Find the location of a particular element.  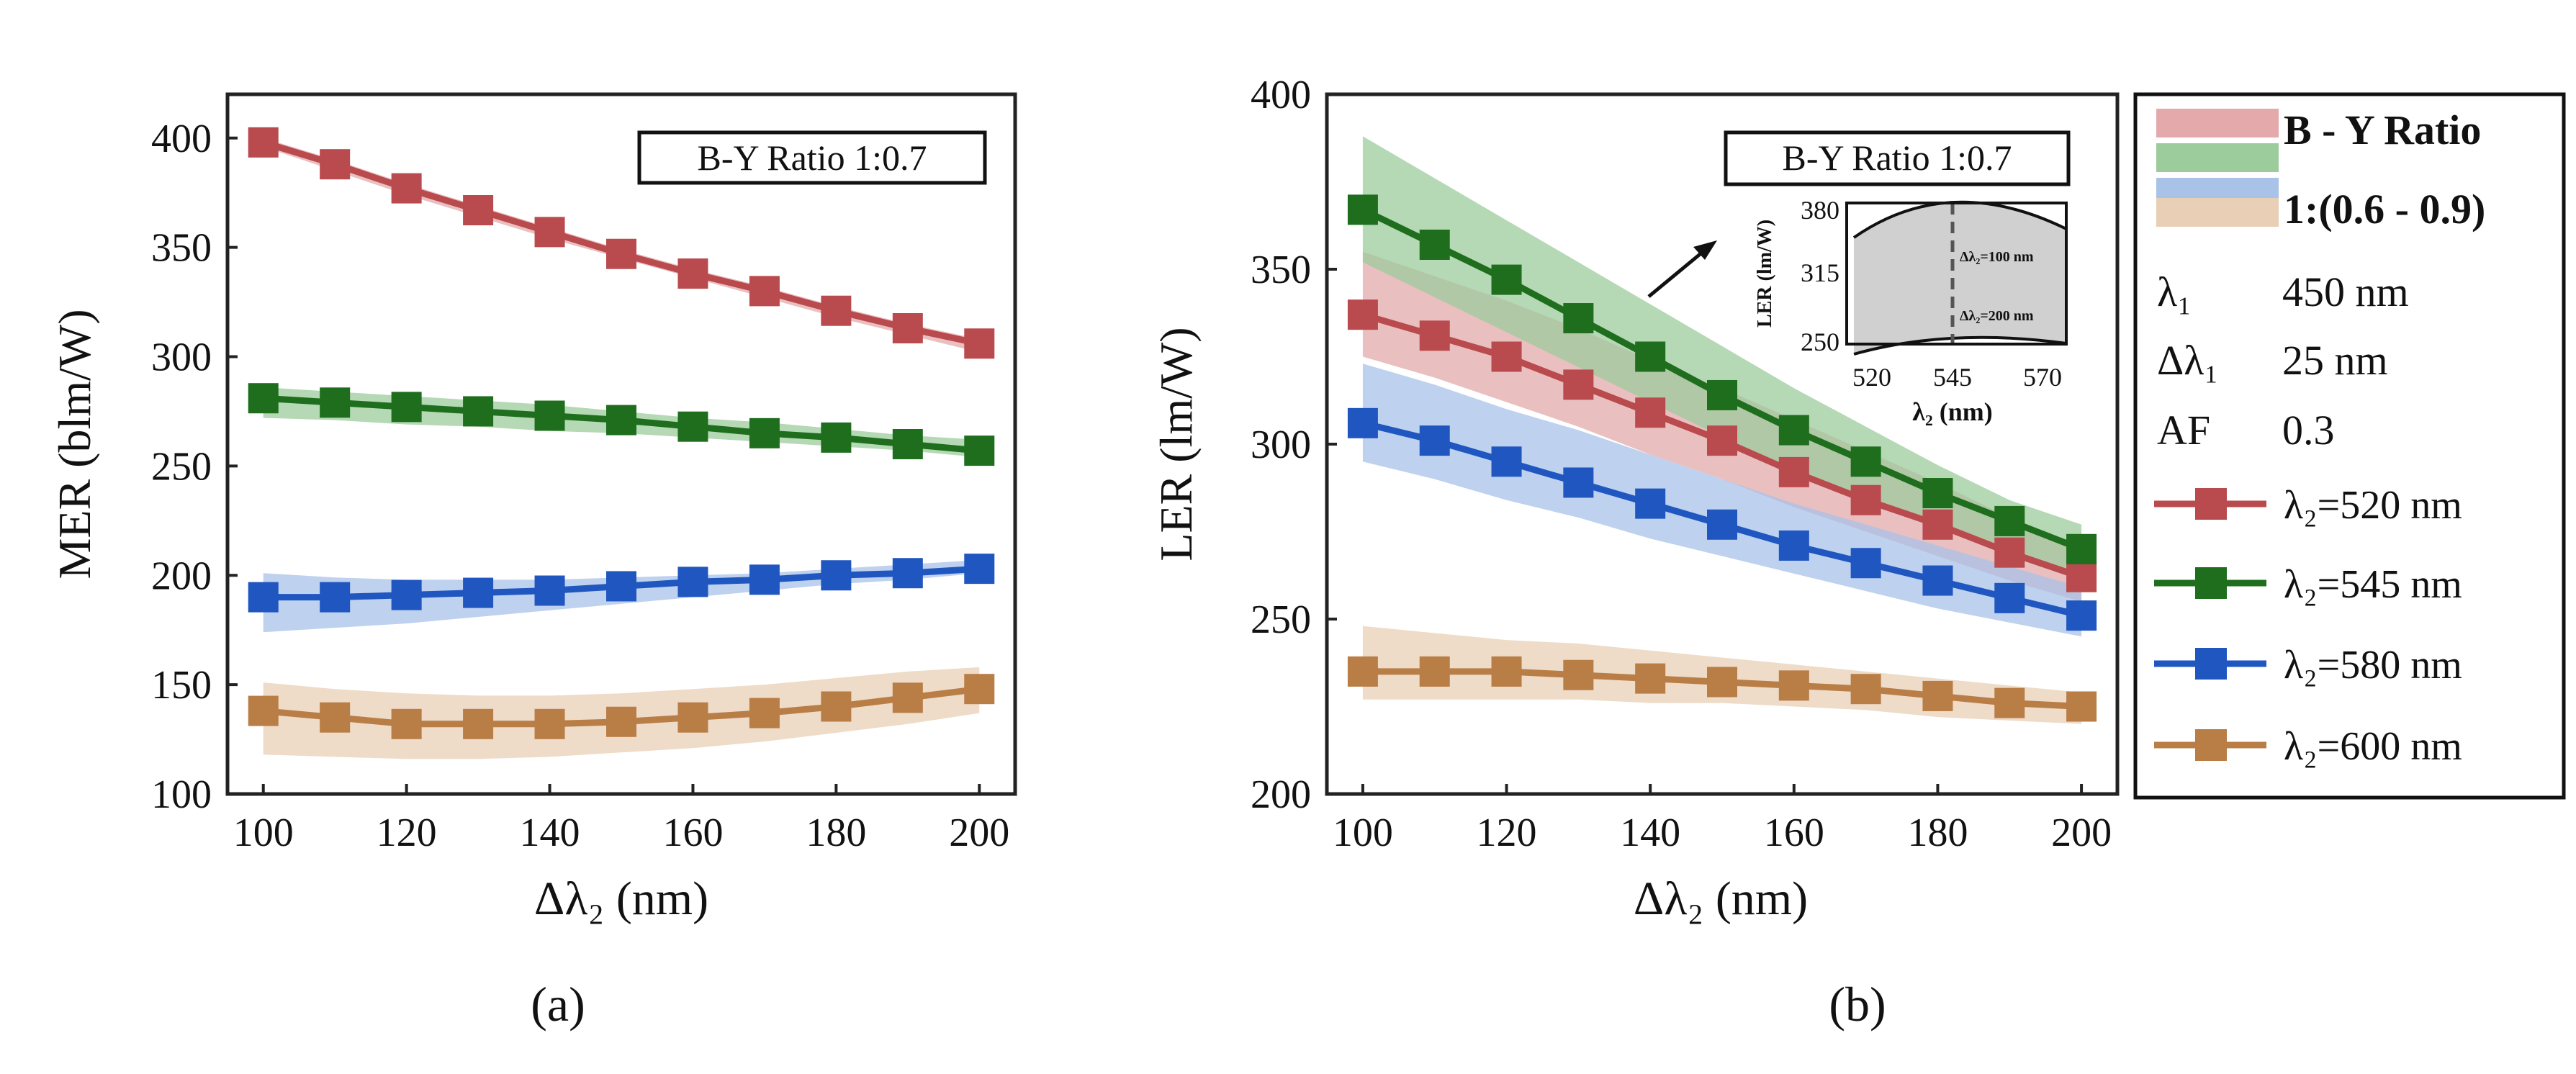

legend-label-580-nm: λ₂=580 nm is located at coordinates (2373, 665).